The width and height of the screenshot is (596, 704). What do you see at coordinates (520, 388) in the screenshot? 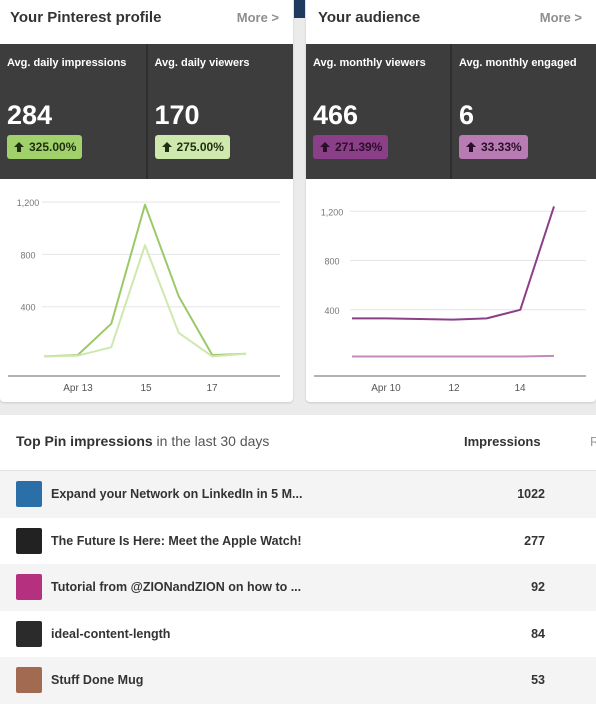
I see `x-tick-label: 14` at bounding box center [520, 388].